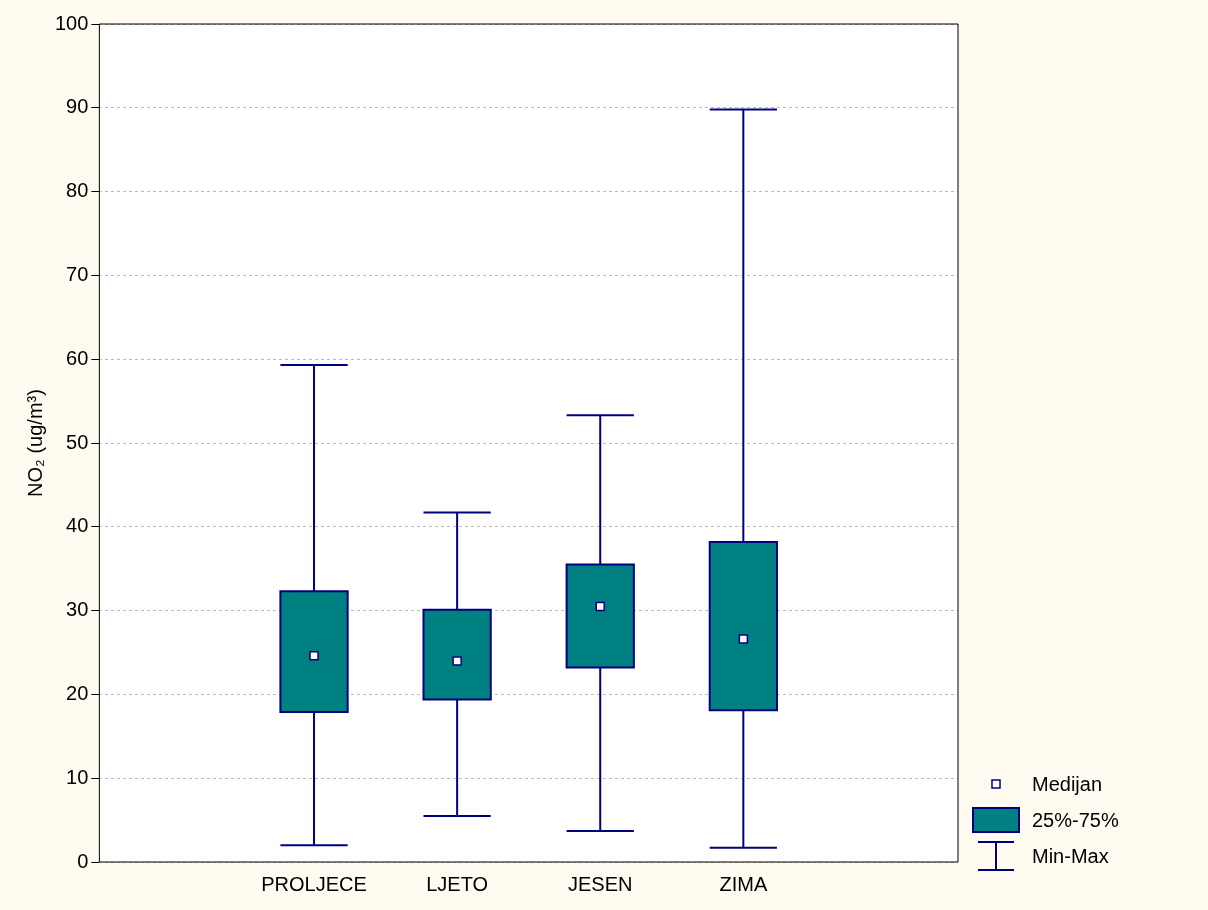 This screenshot has height=910, width=1208. I want to click on x-tick-label: LJETO, so click(457, 883).